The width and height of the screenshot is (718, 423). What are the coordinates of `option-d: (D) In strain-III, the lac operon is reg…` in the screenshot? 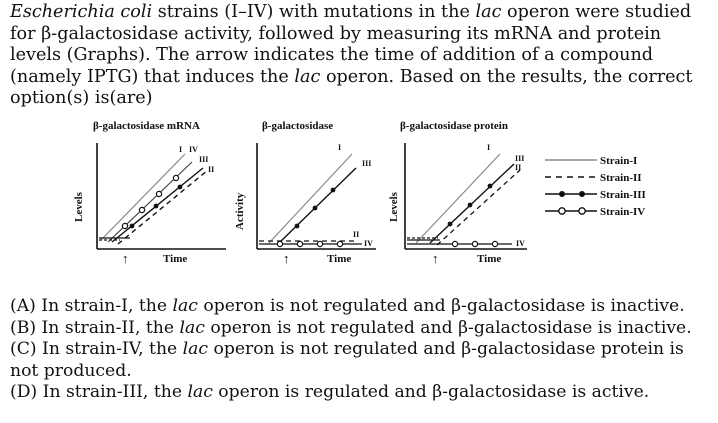 It's located at (363, 393).